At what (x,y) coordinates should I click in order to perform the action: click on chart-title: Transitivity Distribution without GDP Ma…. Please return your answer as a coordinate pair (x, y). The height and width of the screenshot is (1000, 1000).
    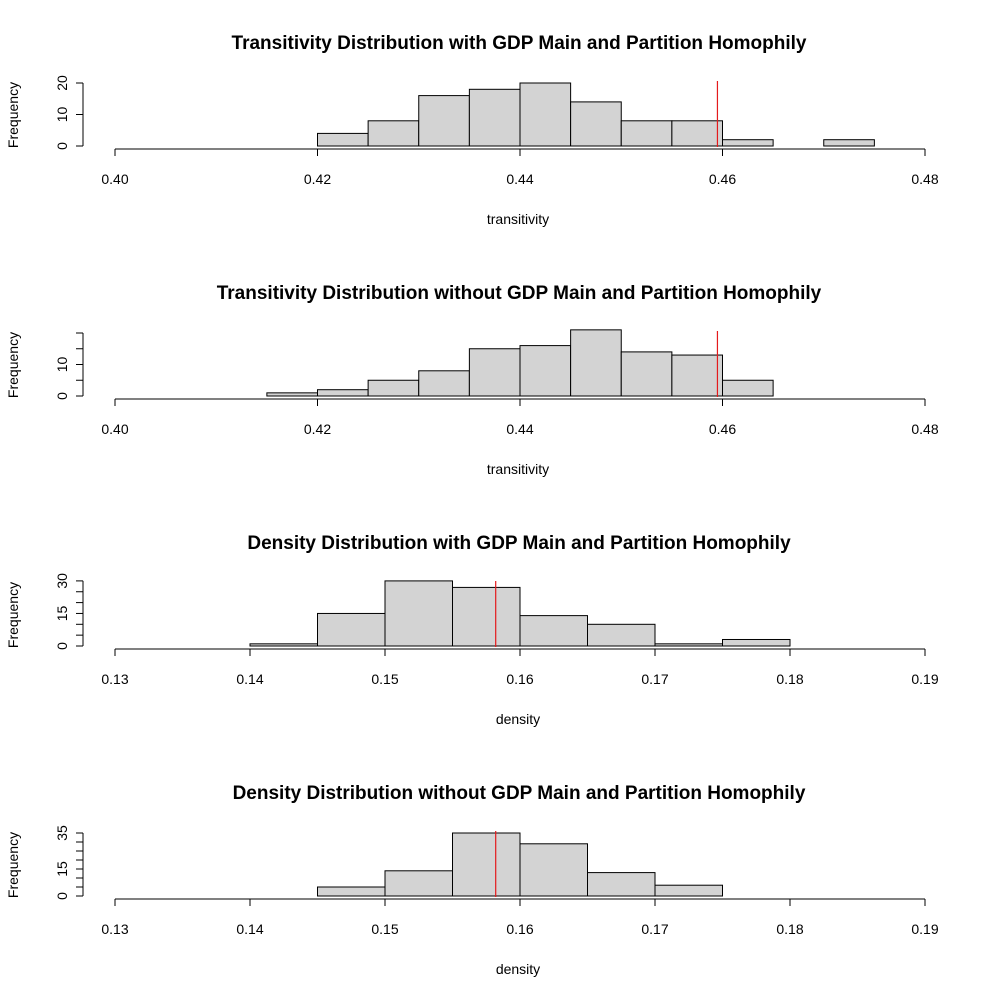
    Looking at the image, I should click on (519, 293).